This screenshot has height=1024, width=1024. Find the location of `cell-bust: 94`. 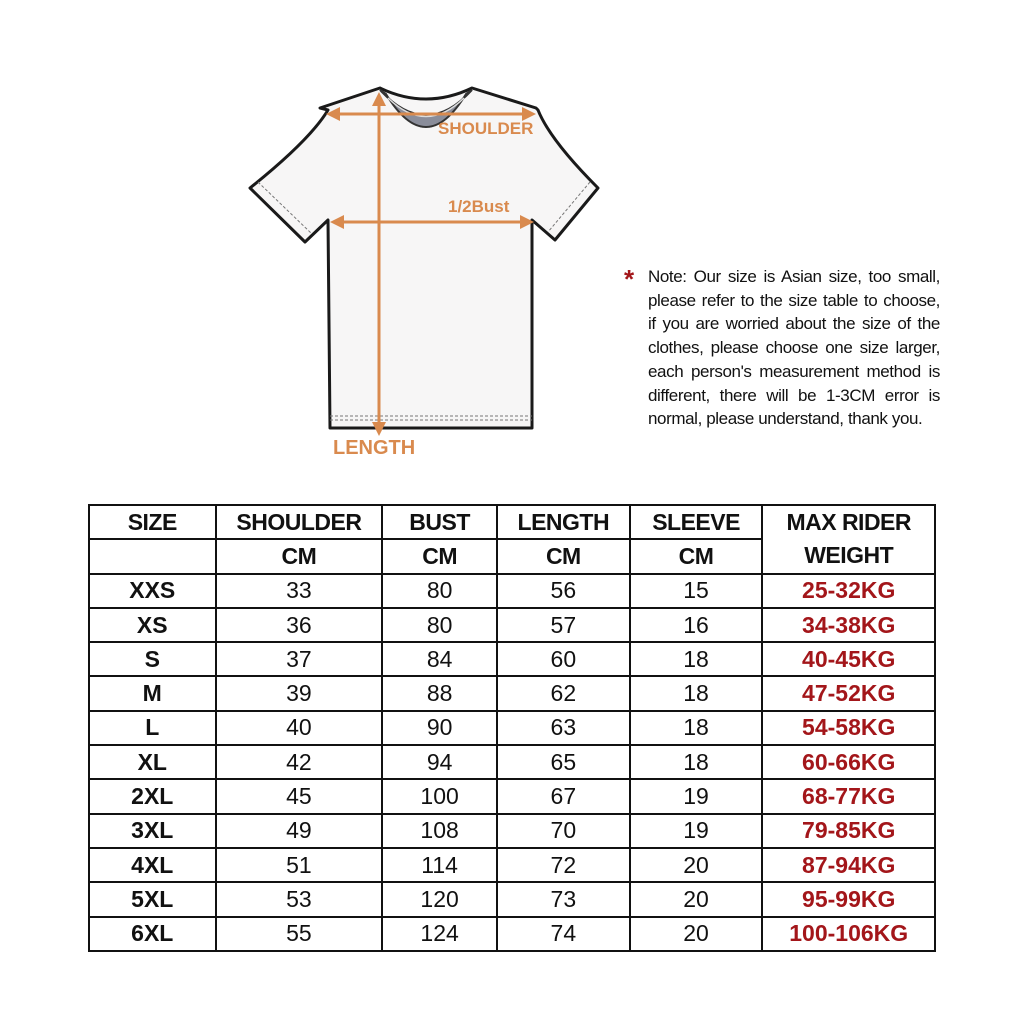

cell-bust: 94 is located at coordinates (439, 762).